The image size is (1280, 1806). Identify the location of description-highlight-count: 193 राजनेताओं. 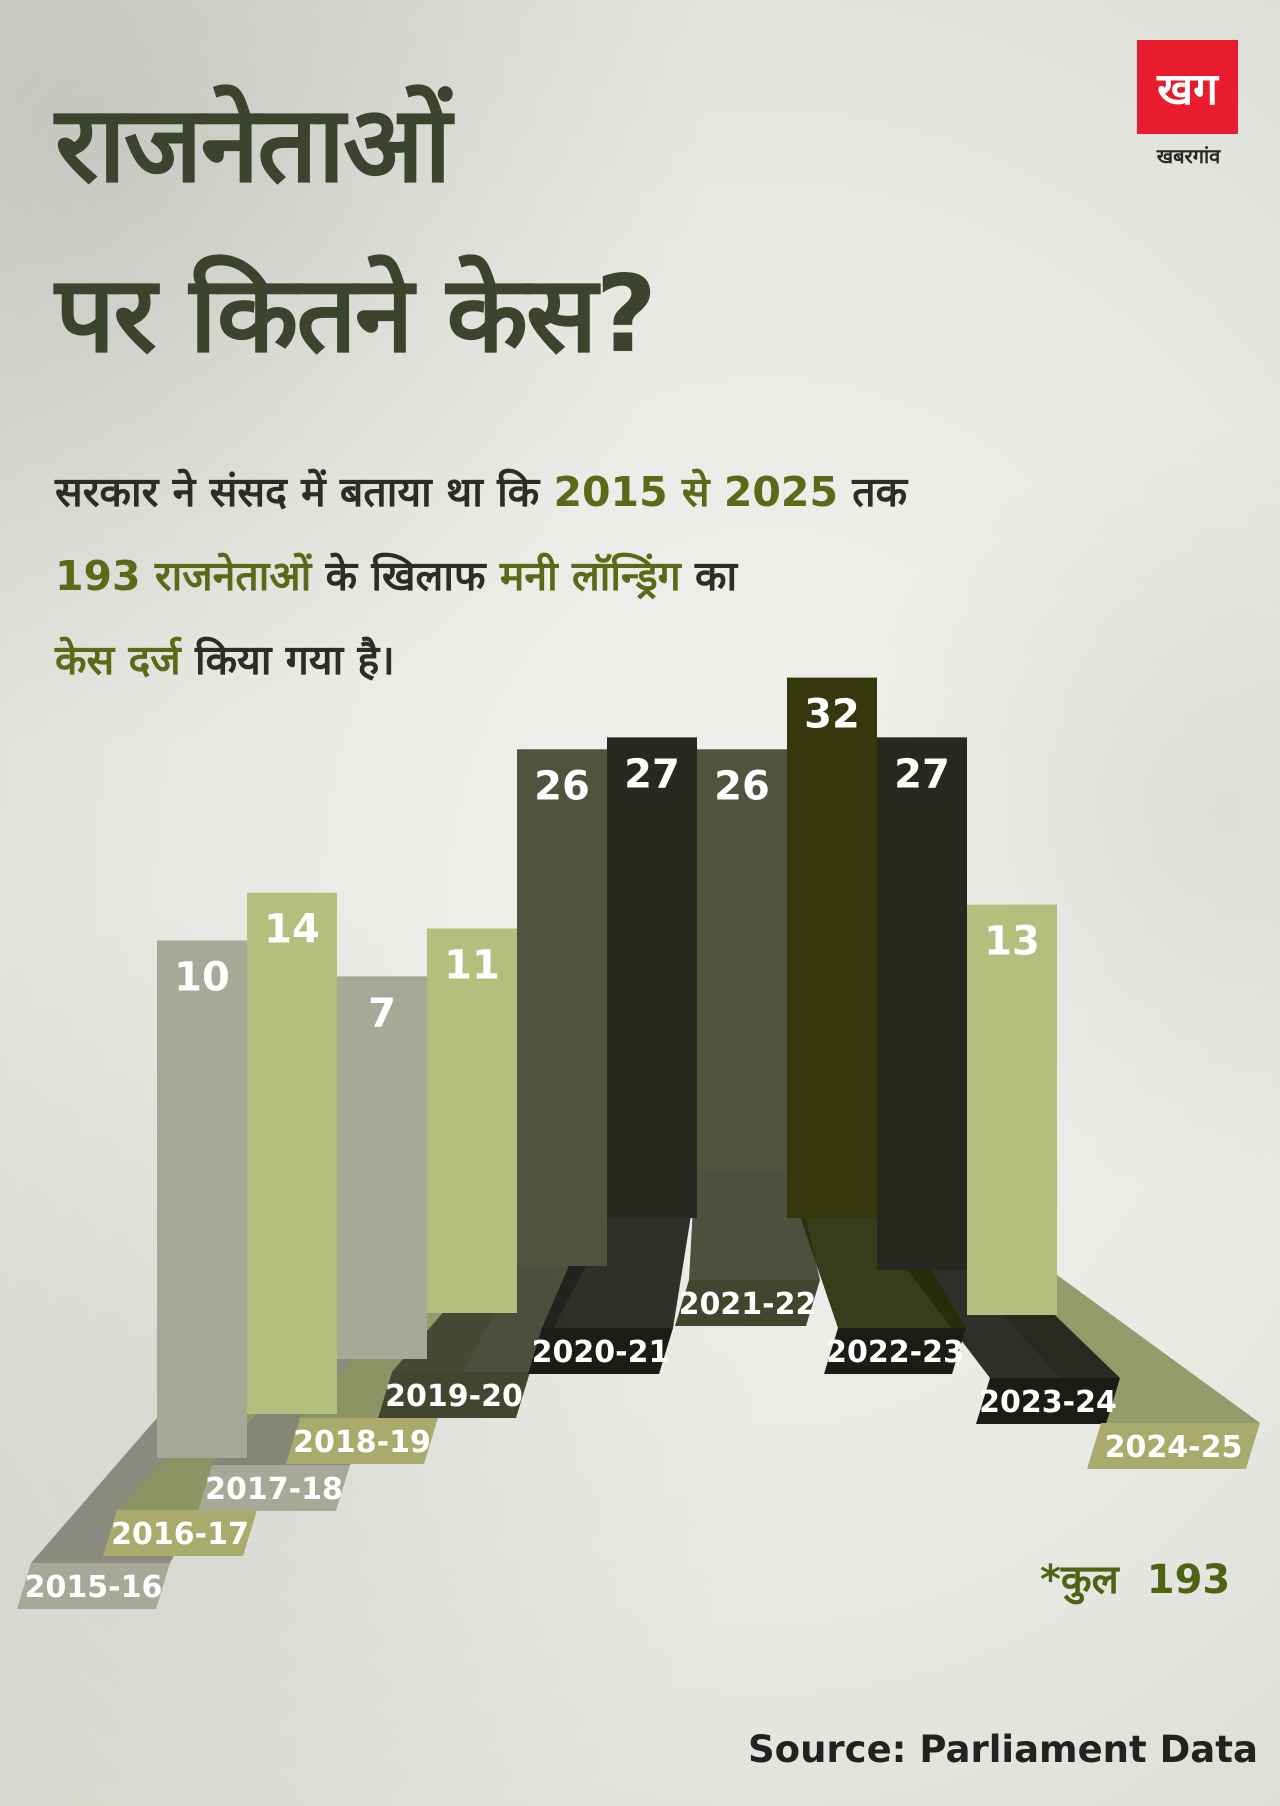
(183, 576).